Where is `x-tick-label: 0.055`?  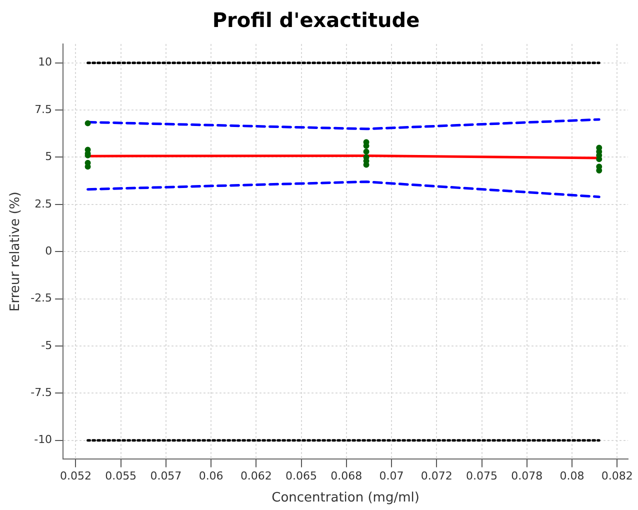 x-tick-label: 0.055 is located at coordinates (121, 476).